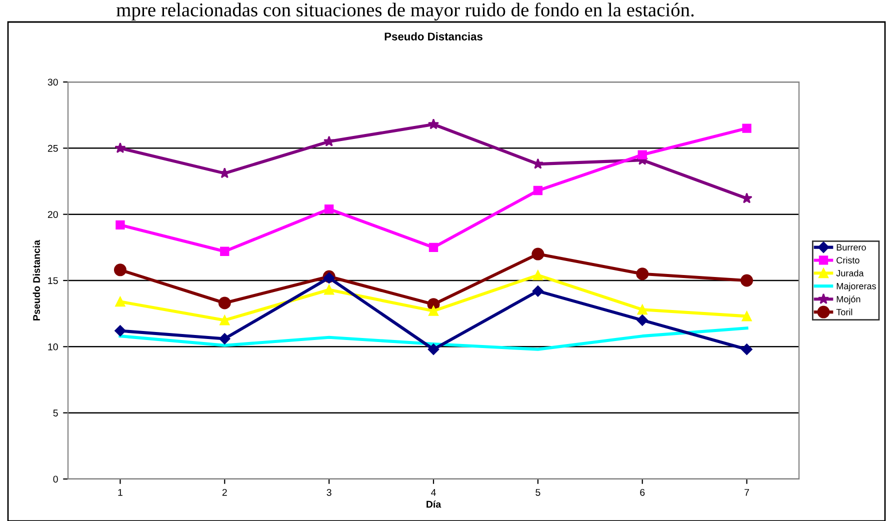 This screenshot has height=521, width=893. Describe the element at coordinates (851, 247) in the screenshot. I see `legend-label: Burrero` at that location.